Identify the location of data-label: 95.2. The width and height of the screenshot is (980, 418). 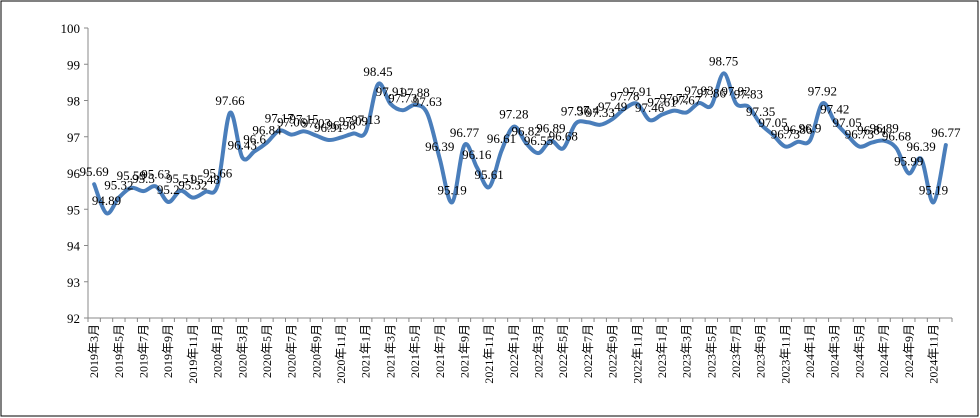
(168, 189).